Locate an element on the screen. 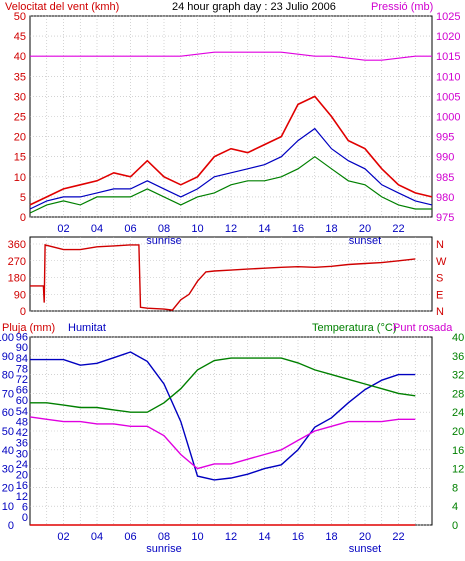 Image resolution: width=465 pixels, height=561 pixels. direction-y-tick: 180 is located at coordinates (17, 279).